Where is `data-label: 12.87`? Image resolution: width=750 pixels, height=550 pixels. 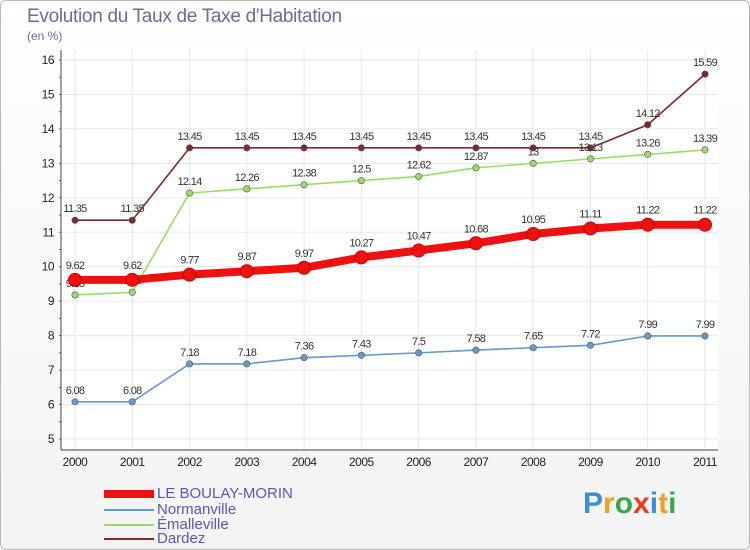 data-label: 12.87 is located at coordinates (476, 157).